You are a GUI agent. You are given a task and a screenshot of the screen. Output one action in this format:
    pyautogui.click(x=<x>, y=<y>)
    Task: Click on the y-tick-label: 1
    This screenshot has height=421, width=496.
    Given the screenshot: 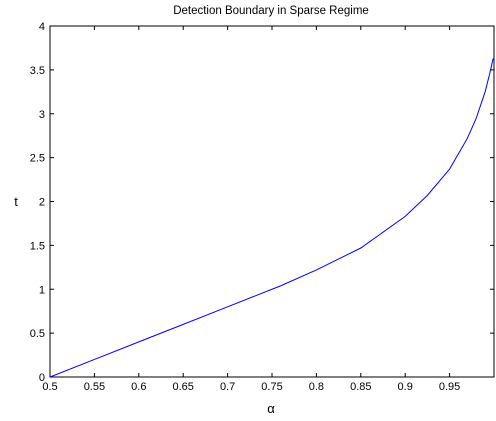 What is the action you would take?
    pyautogui.click(x=42, y=290)
    